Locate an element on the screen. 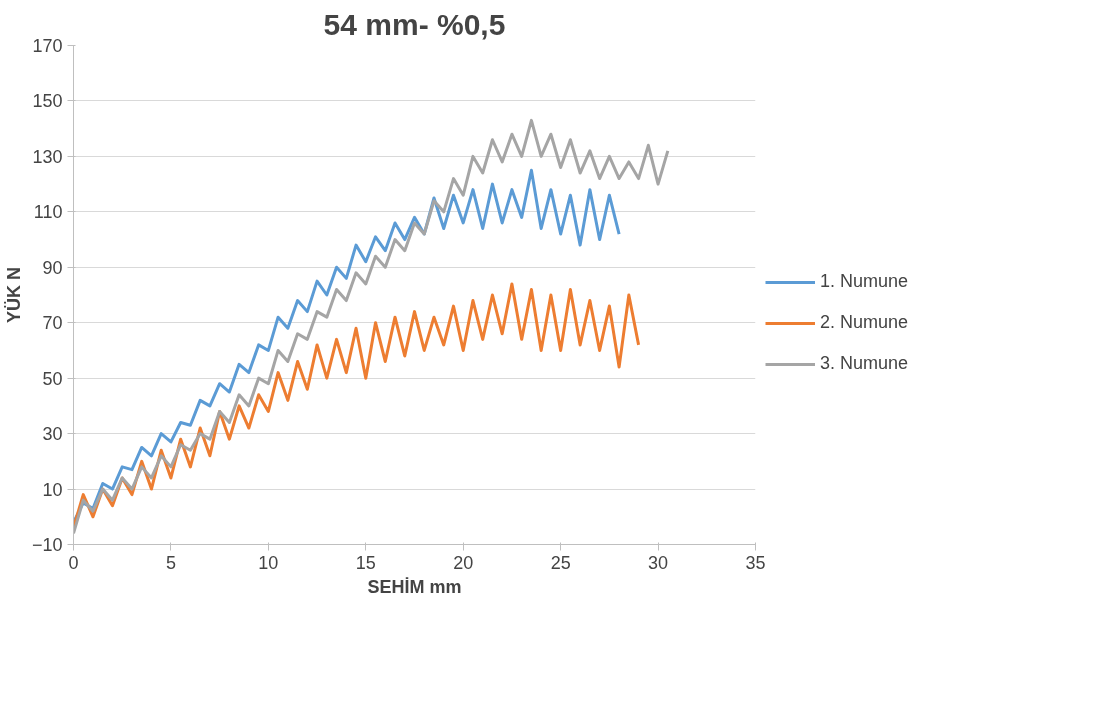 The width and height of the screenshot is (1097, 705). y-tick-label: 110 is located at coordinates (48, 212).